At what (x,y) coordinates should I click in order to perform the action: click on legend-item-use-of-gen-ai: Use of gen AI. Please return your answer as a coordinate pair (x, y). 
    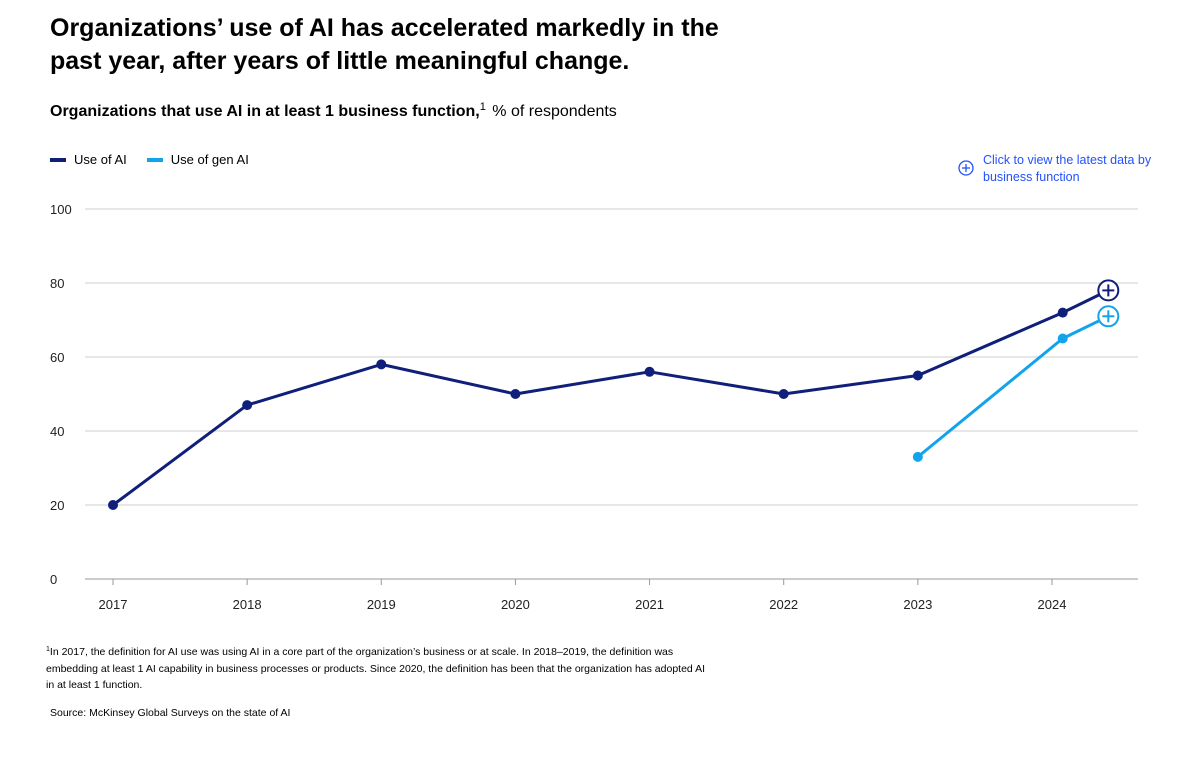
    Looking at the image, I should click on (197, 159).